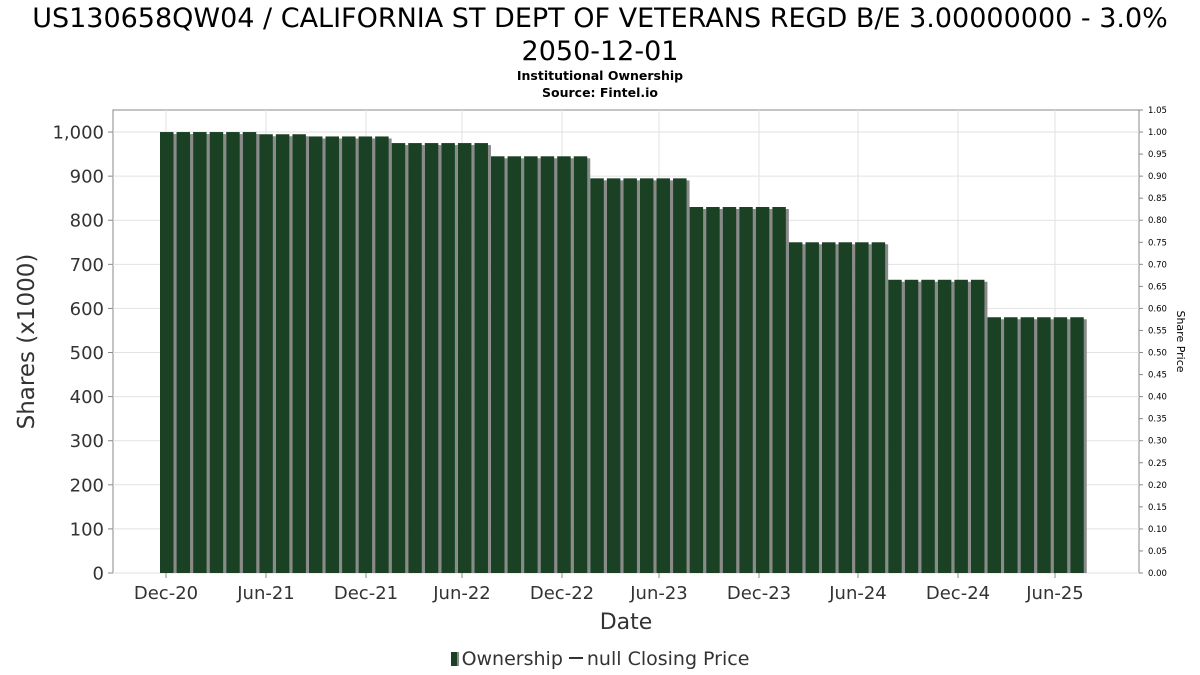 The width and height of the screenshot is (1200, 675). What do you see at coordinates (1157, 177) in the screenshot?
I see `y2-tick-label: 0.90` at bounding box center [1157, 177].